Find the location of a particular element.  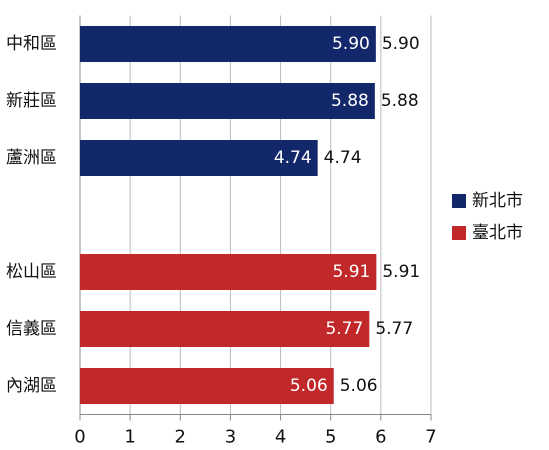

bar-inner-label: 5.90 is located at coordinates (351, 44).